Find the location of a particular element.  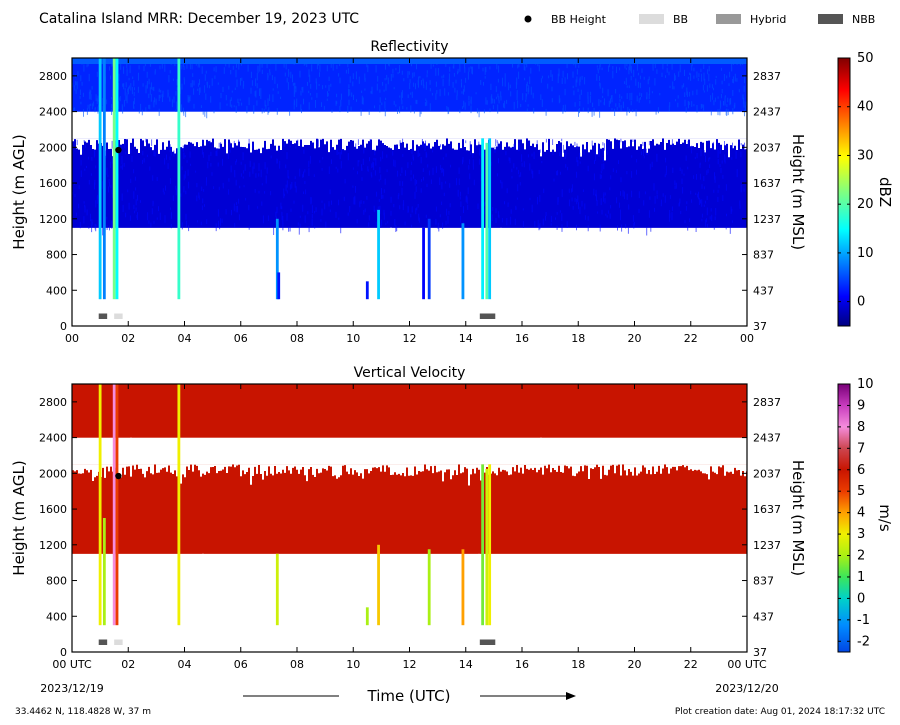

panel-title: Vertical Velocity is located at coordinates (410, 373).